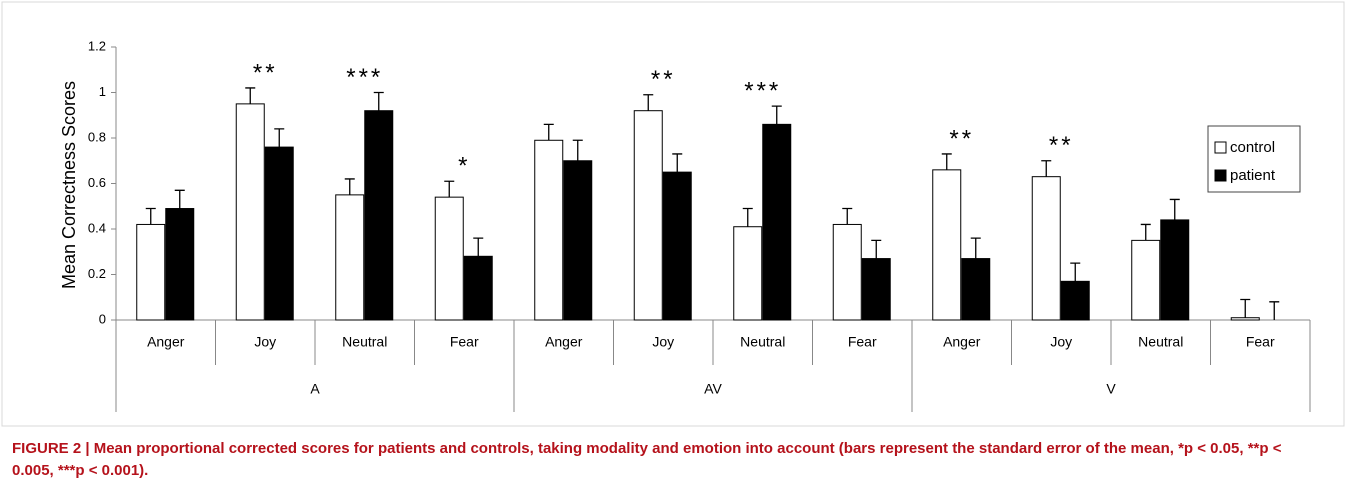  I want to click on y-tick-label: 0.4, so click(97, 227).